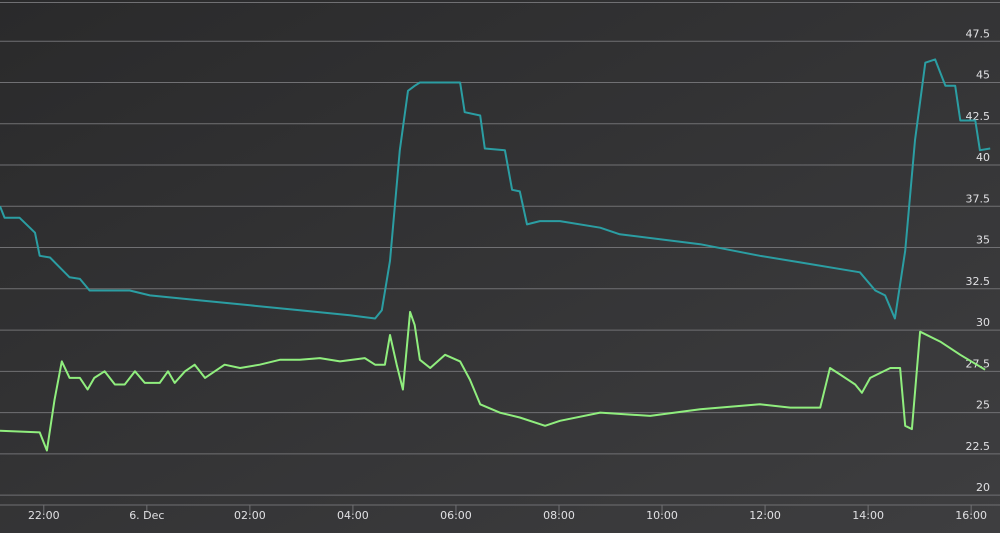  I want to click on y-tick-label: 20, so click(983, 487).